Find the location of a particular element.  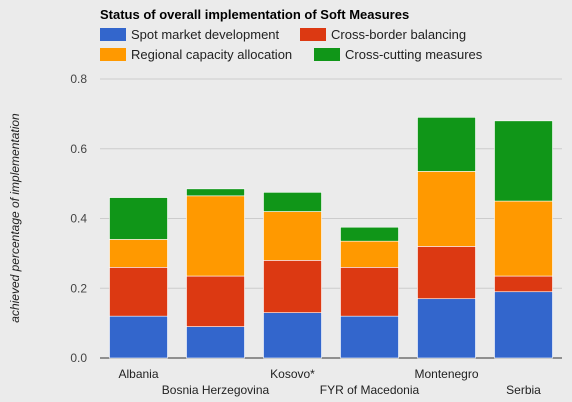

x-tick-label: FYR of Macedonia is located at coordinates (370, 390).